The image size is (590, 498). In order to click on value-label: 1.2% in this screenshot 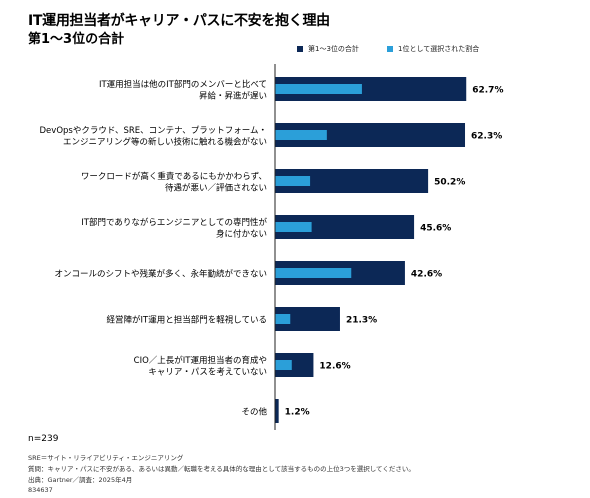, I will do `click(297, 413)`.